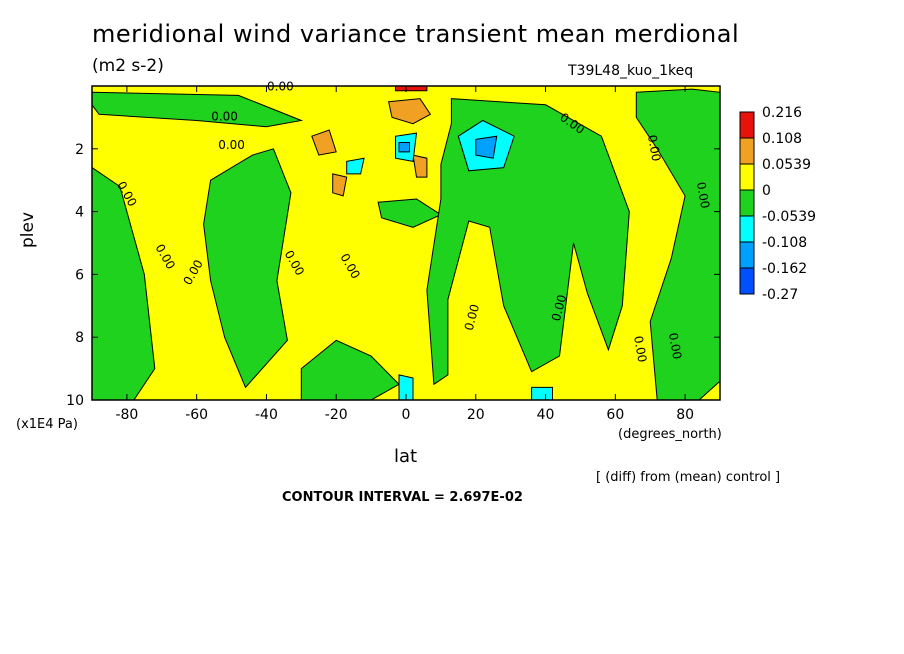  What do you see at coordinates (47, 424) in the screenshot?
I see `y-axis-unit: (x1E4 Pa)` at bounding box center [47, 424].